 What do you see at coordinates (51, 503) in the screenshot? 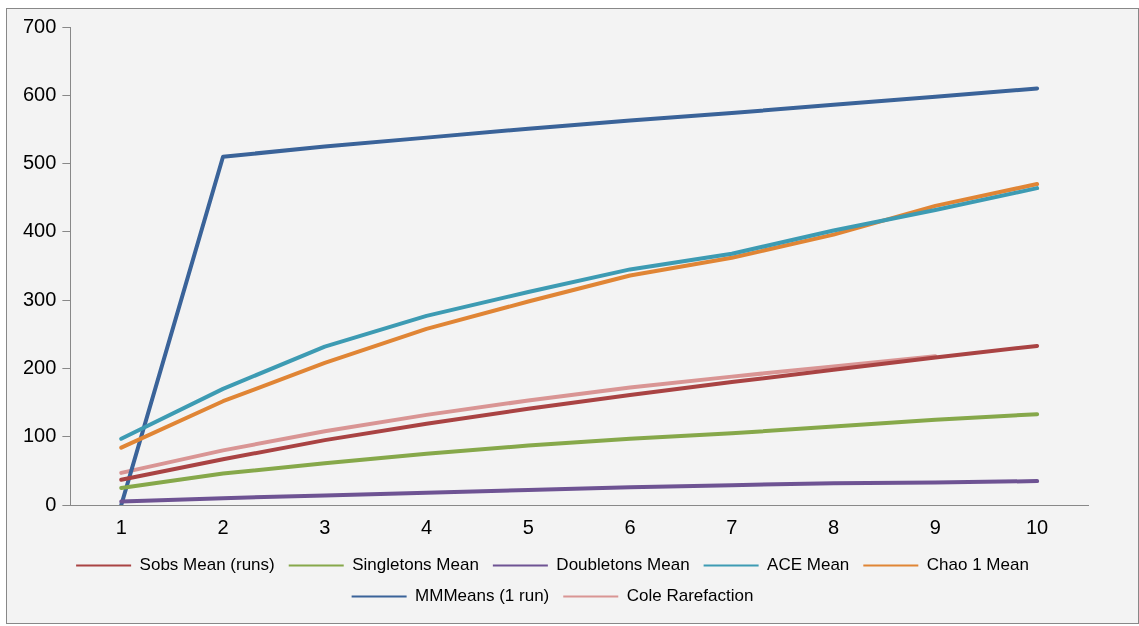
I see `y-tick-label: 0` at bounding box center [51, 503].